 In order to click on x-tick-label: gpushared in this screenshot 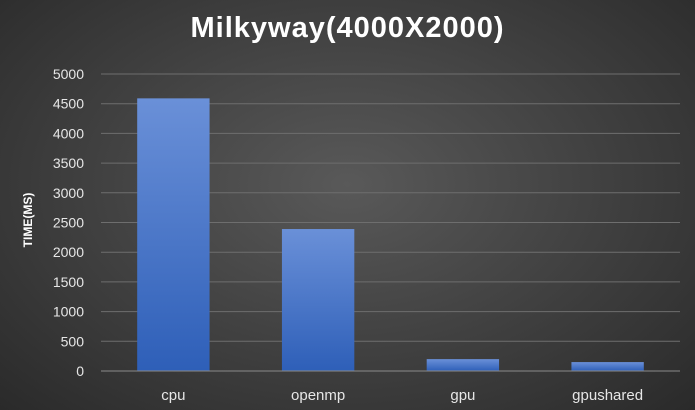, I will do `click(607, 395)`.